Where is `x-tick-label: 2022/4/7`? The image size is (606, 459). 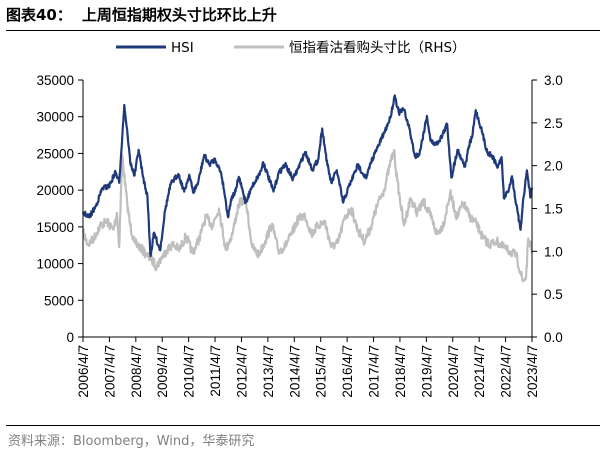
x-tick-label: 2022/4/7 is located at coordinates (506, 371).